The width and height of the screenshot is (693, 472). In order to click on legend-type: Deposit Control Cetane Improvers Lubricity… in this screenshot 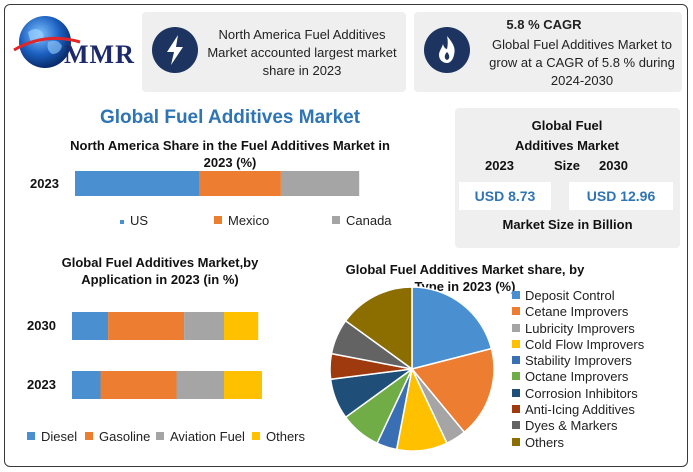, I will do `click(578, 369)`.